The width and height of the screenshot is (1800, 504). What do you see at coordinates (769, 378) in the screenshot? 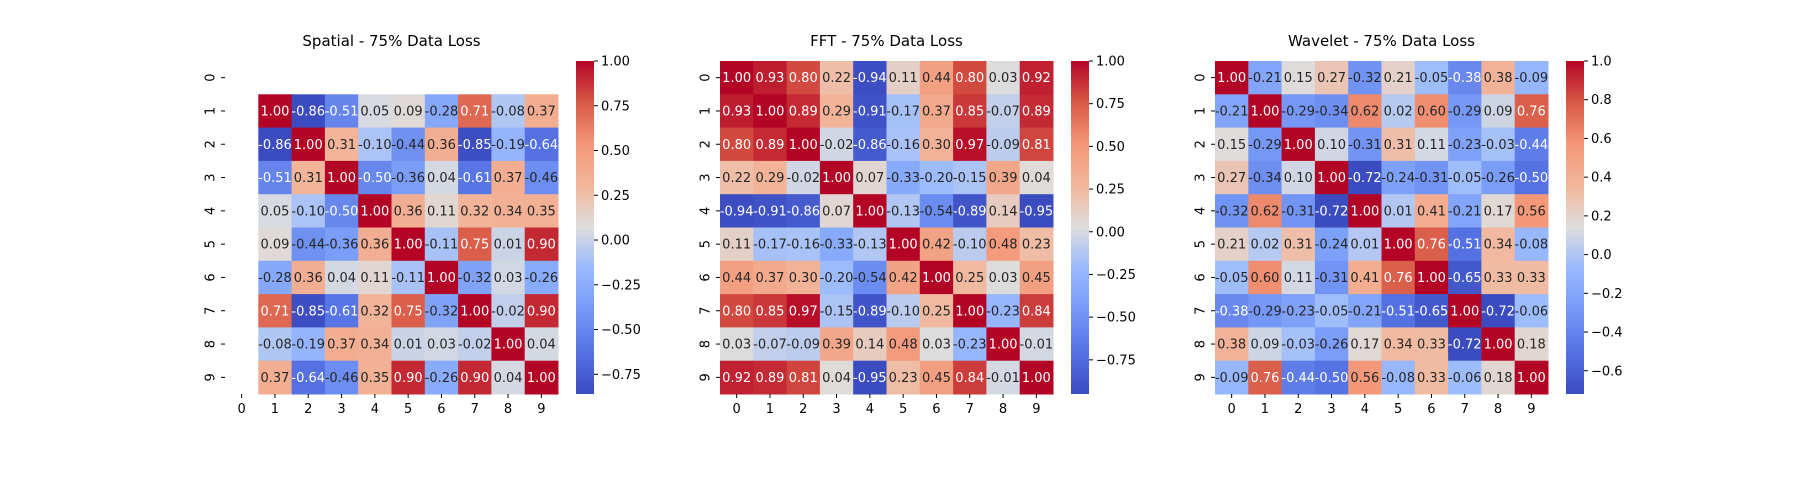
I see `data-label: 0.89` at bounding box center [769, 378].